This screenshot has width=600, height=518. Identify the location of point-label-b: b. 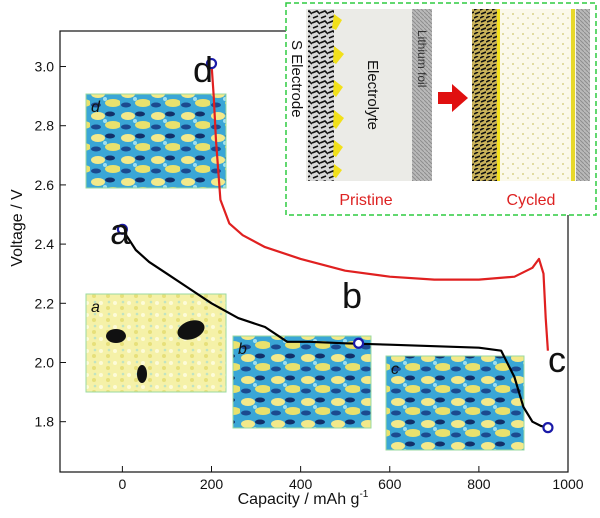
(352, 295).